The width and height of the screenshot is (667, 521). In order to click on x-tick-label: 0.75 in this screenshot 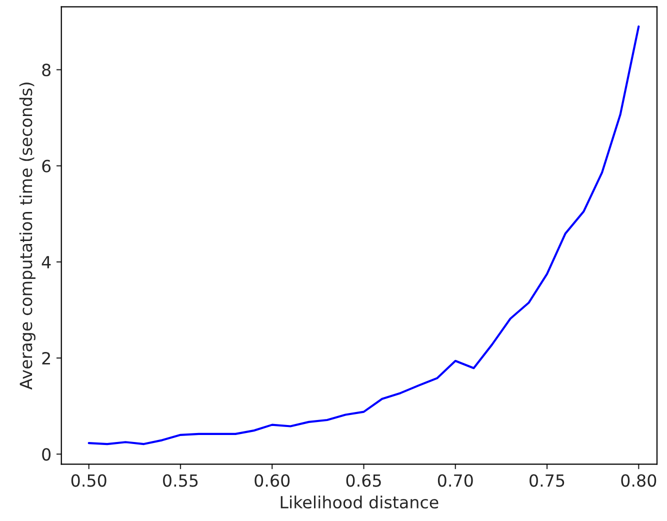, I will do `click(547, 480)`.